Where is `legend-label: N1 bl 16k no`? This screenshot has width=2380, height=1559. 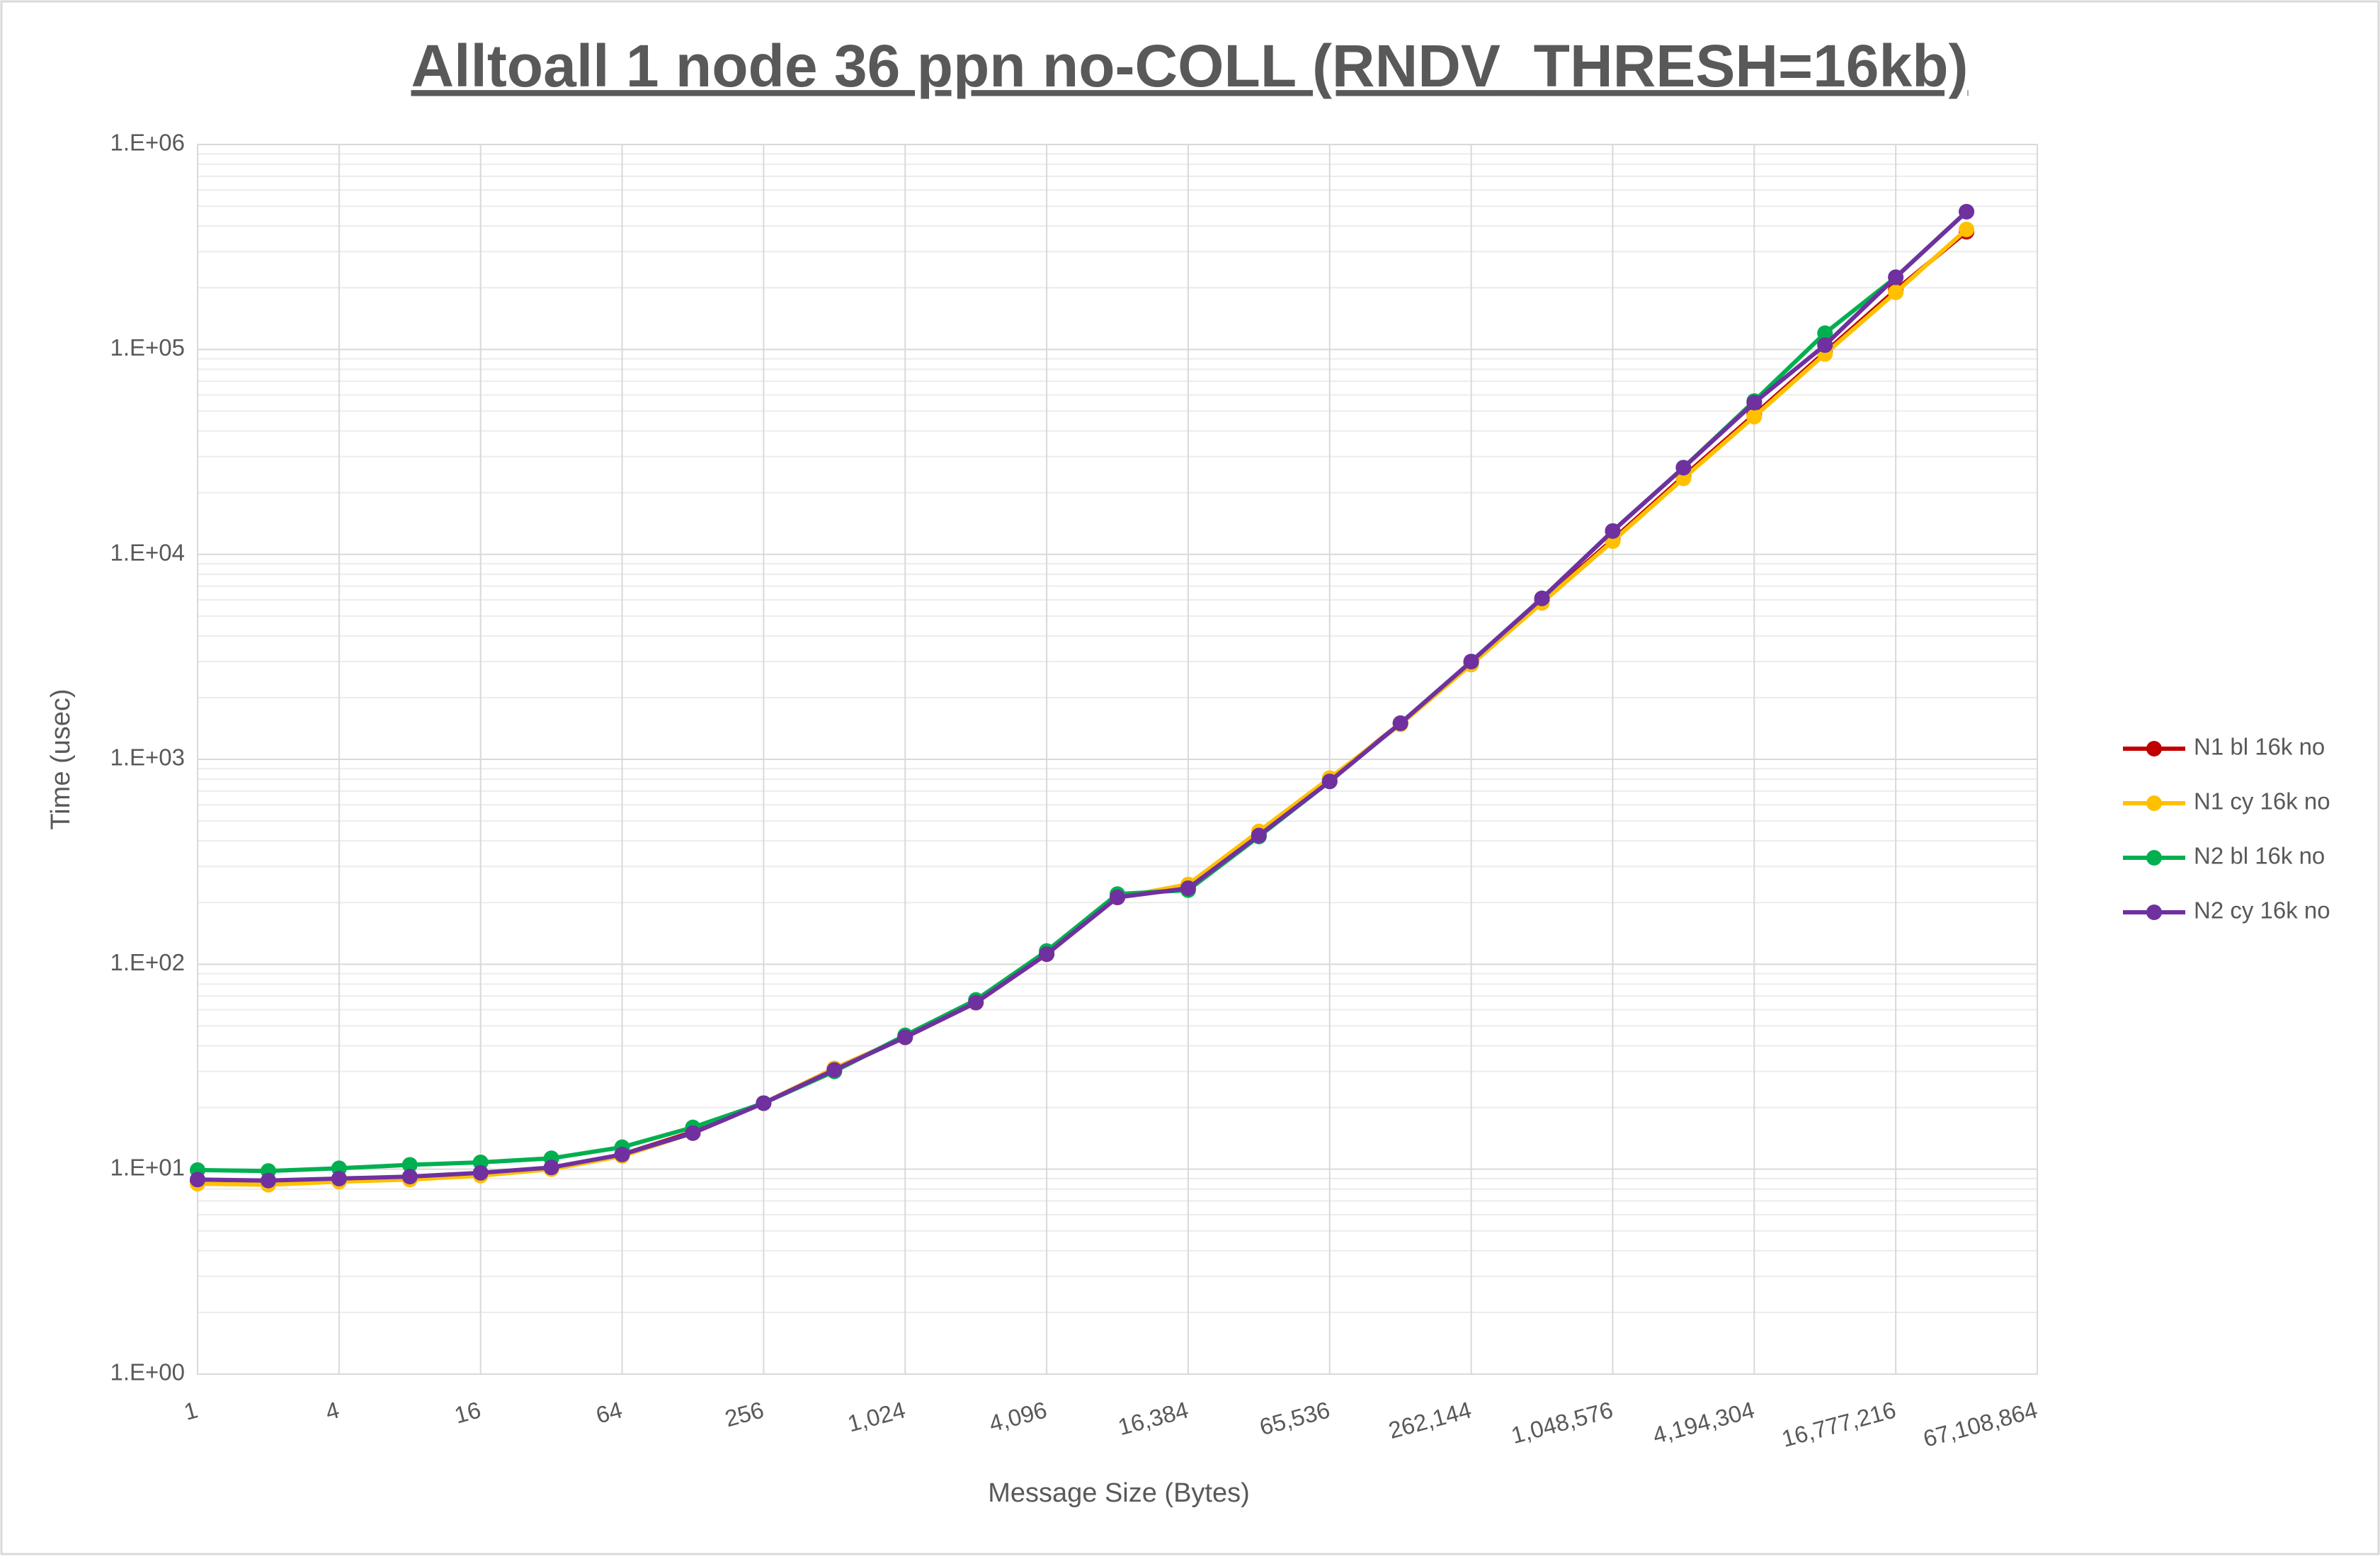
legend-label: N1 bl 16k no is located at coordinates (2259, 747).